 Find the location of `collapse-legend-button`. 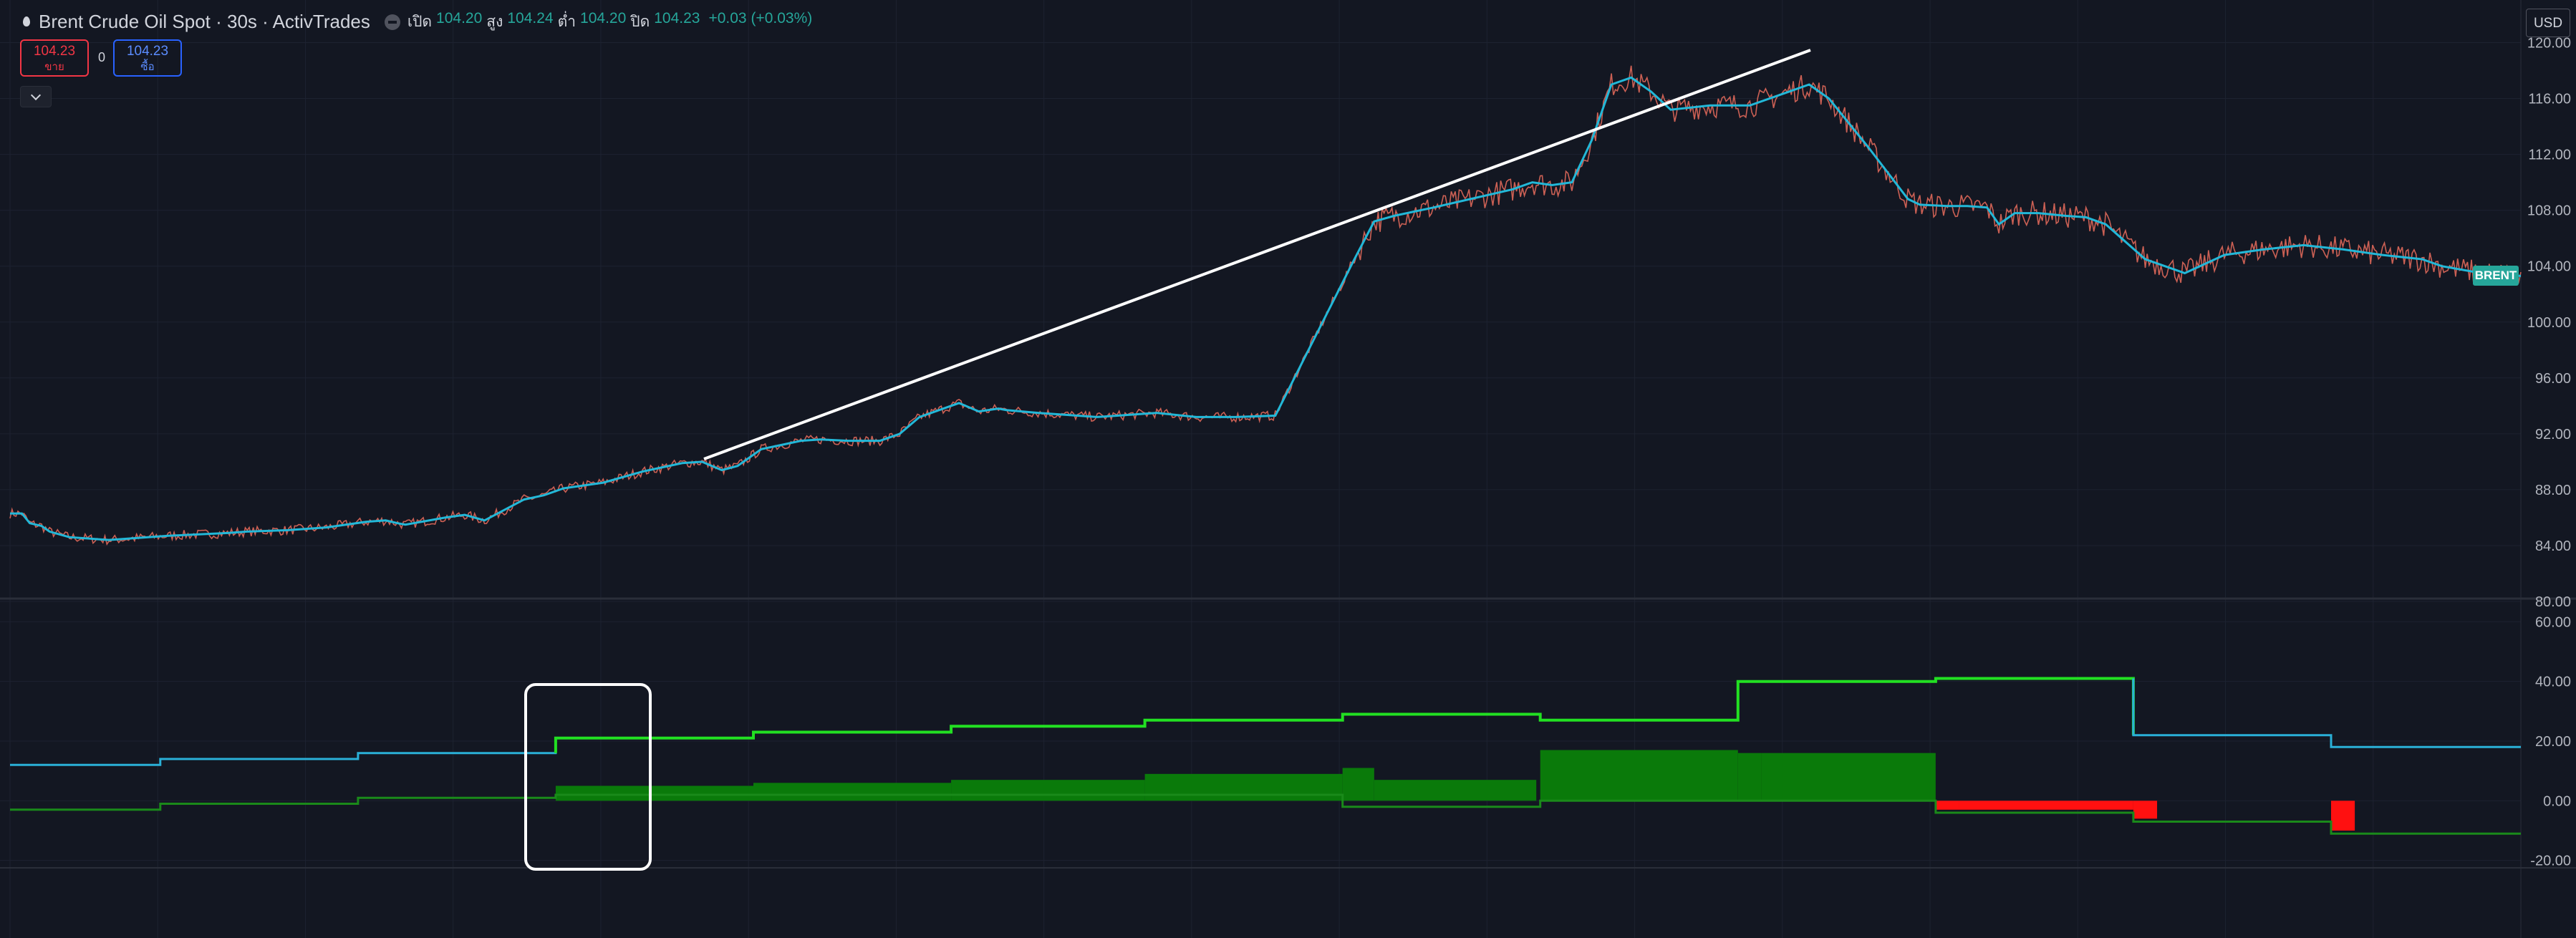

collapse-legend-button is located at coordinates (36, 96).